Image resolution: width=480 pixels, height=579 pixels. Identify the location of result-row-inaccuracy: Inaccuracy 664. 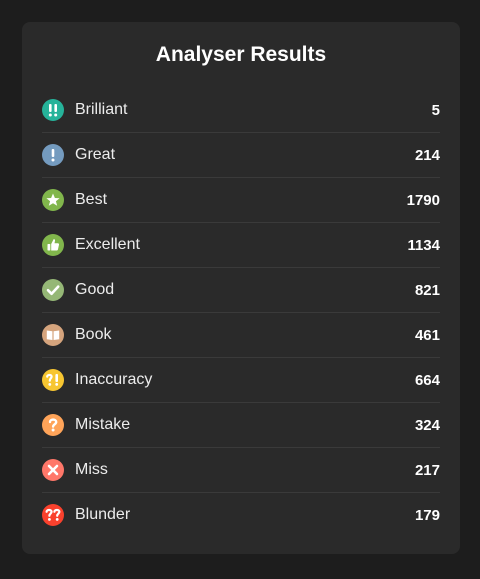
(241, 380).